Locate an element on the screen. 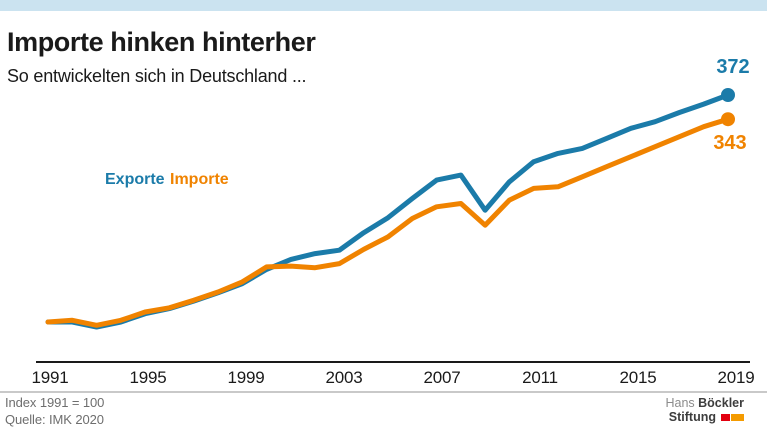  hans-boeckler-stiftung-logo: Hans Böckler Stiftung is located at coordinates (689, 410).